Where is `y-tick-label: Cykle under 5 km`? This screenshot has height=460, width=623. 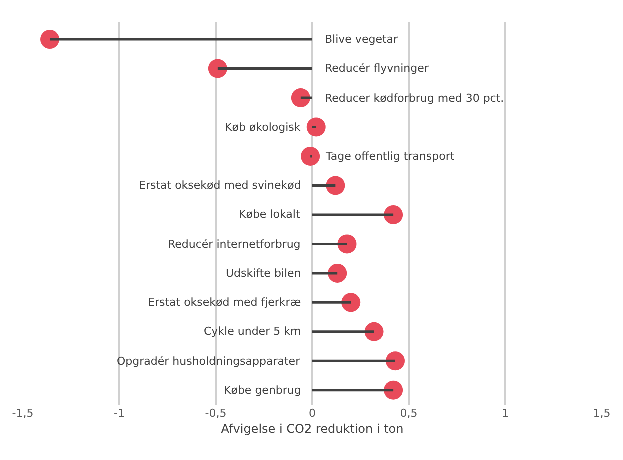
y-tick-label: Cykle under 5 km is located at coordinates (253, 331).